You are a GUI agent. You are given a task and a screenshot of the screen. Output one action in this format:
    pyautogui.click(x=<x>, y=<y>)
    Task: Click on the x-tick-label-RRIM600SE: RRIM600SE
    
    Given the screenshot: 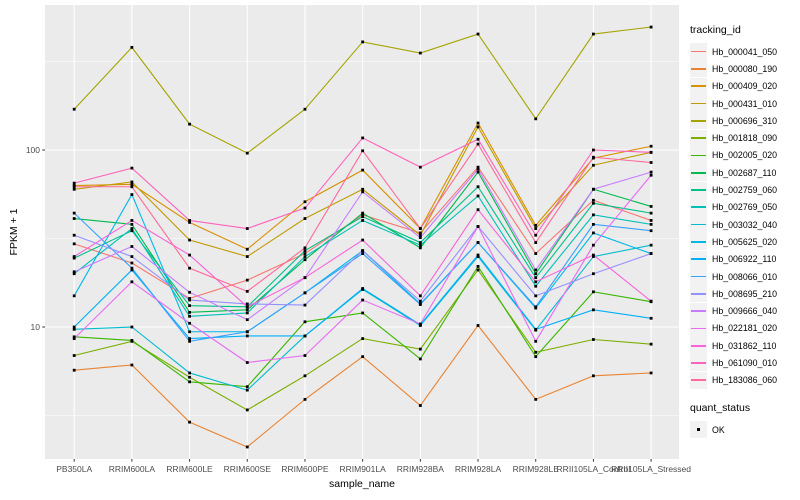 What is the action you would take?
    pyautogui.click(x=248, y=469)
    